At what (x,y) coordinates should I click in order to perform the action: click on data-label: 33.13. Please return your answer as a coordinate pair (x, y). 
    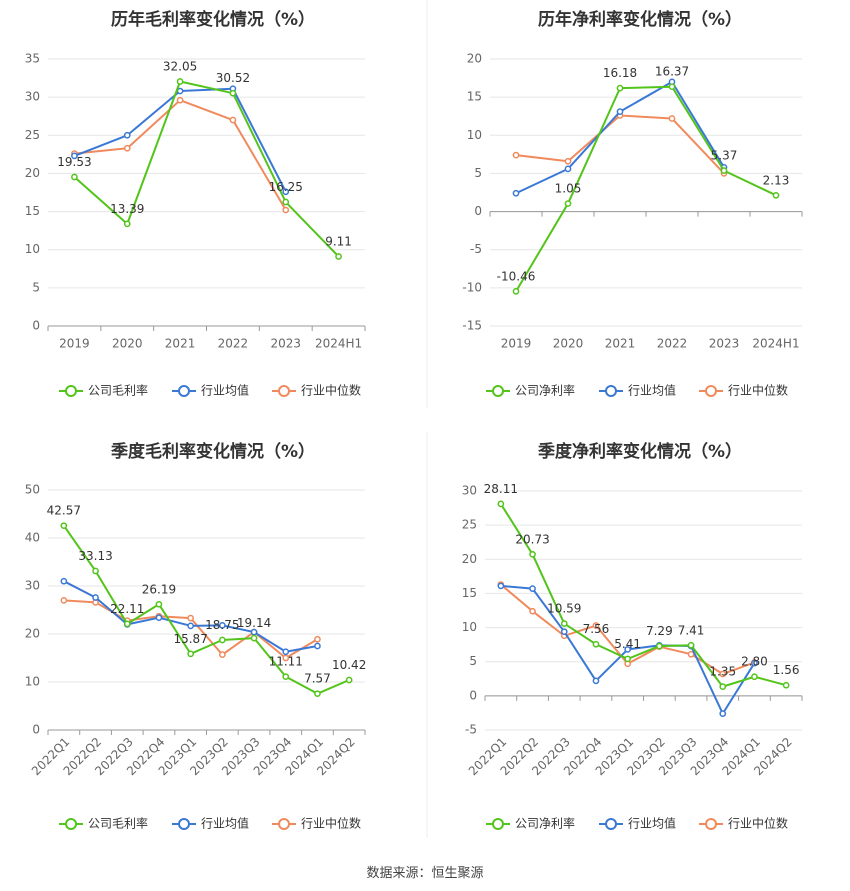
    Looking at the image, I should click on (95, 556).